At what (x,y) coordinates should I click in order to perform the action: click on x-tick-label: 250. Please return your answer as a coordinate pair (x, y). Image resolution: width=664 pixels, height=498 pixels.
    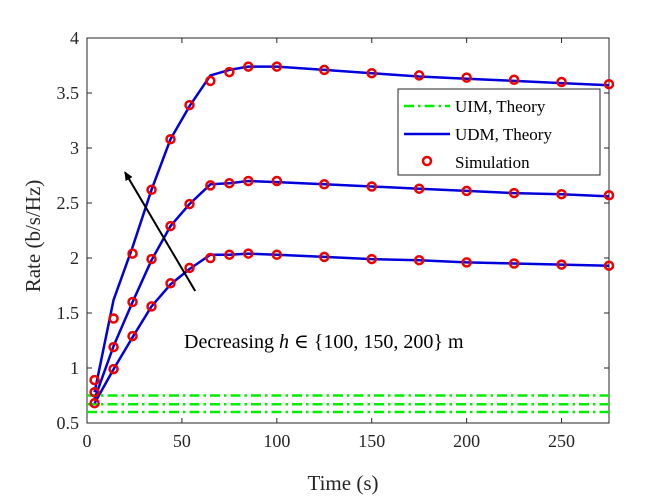
    Looking at the image, I should click on (561, 441).